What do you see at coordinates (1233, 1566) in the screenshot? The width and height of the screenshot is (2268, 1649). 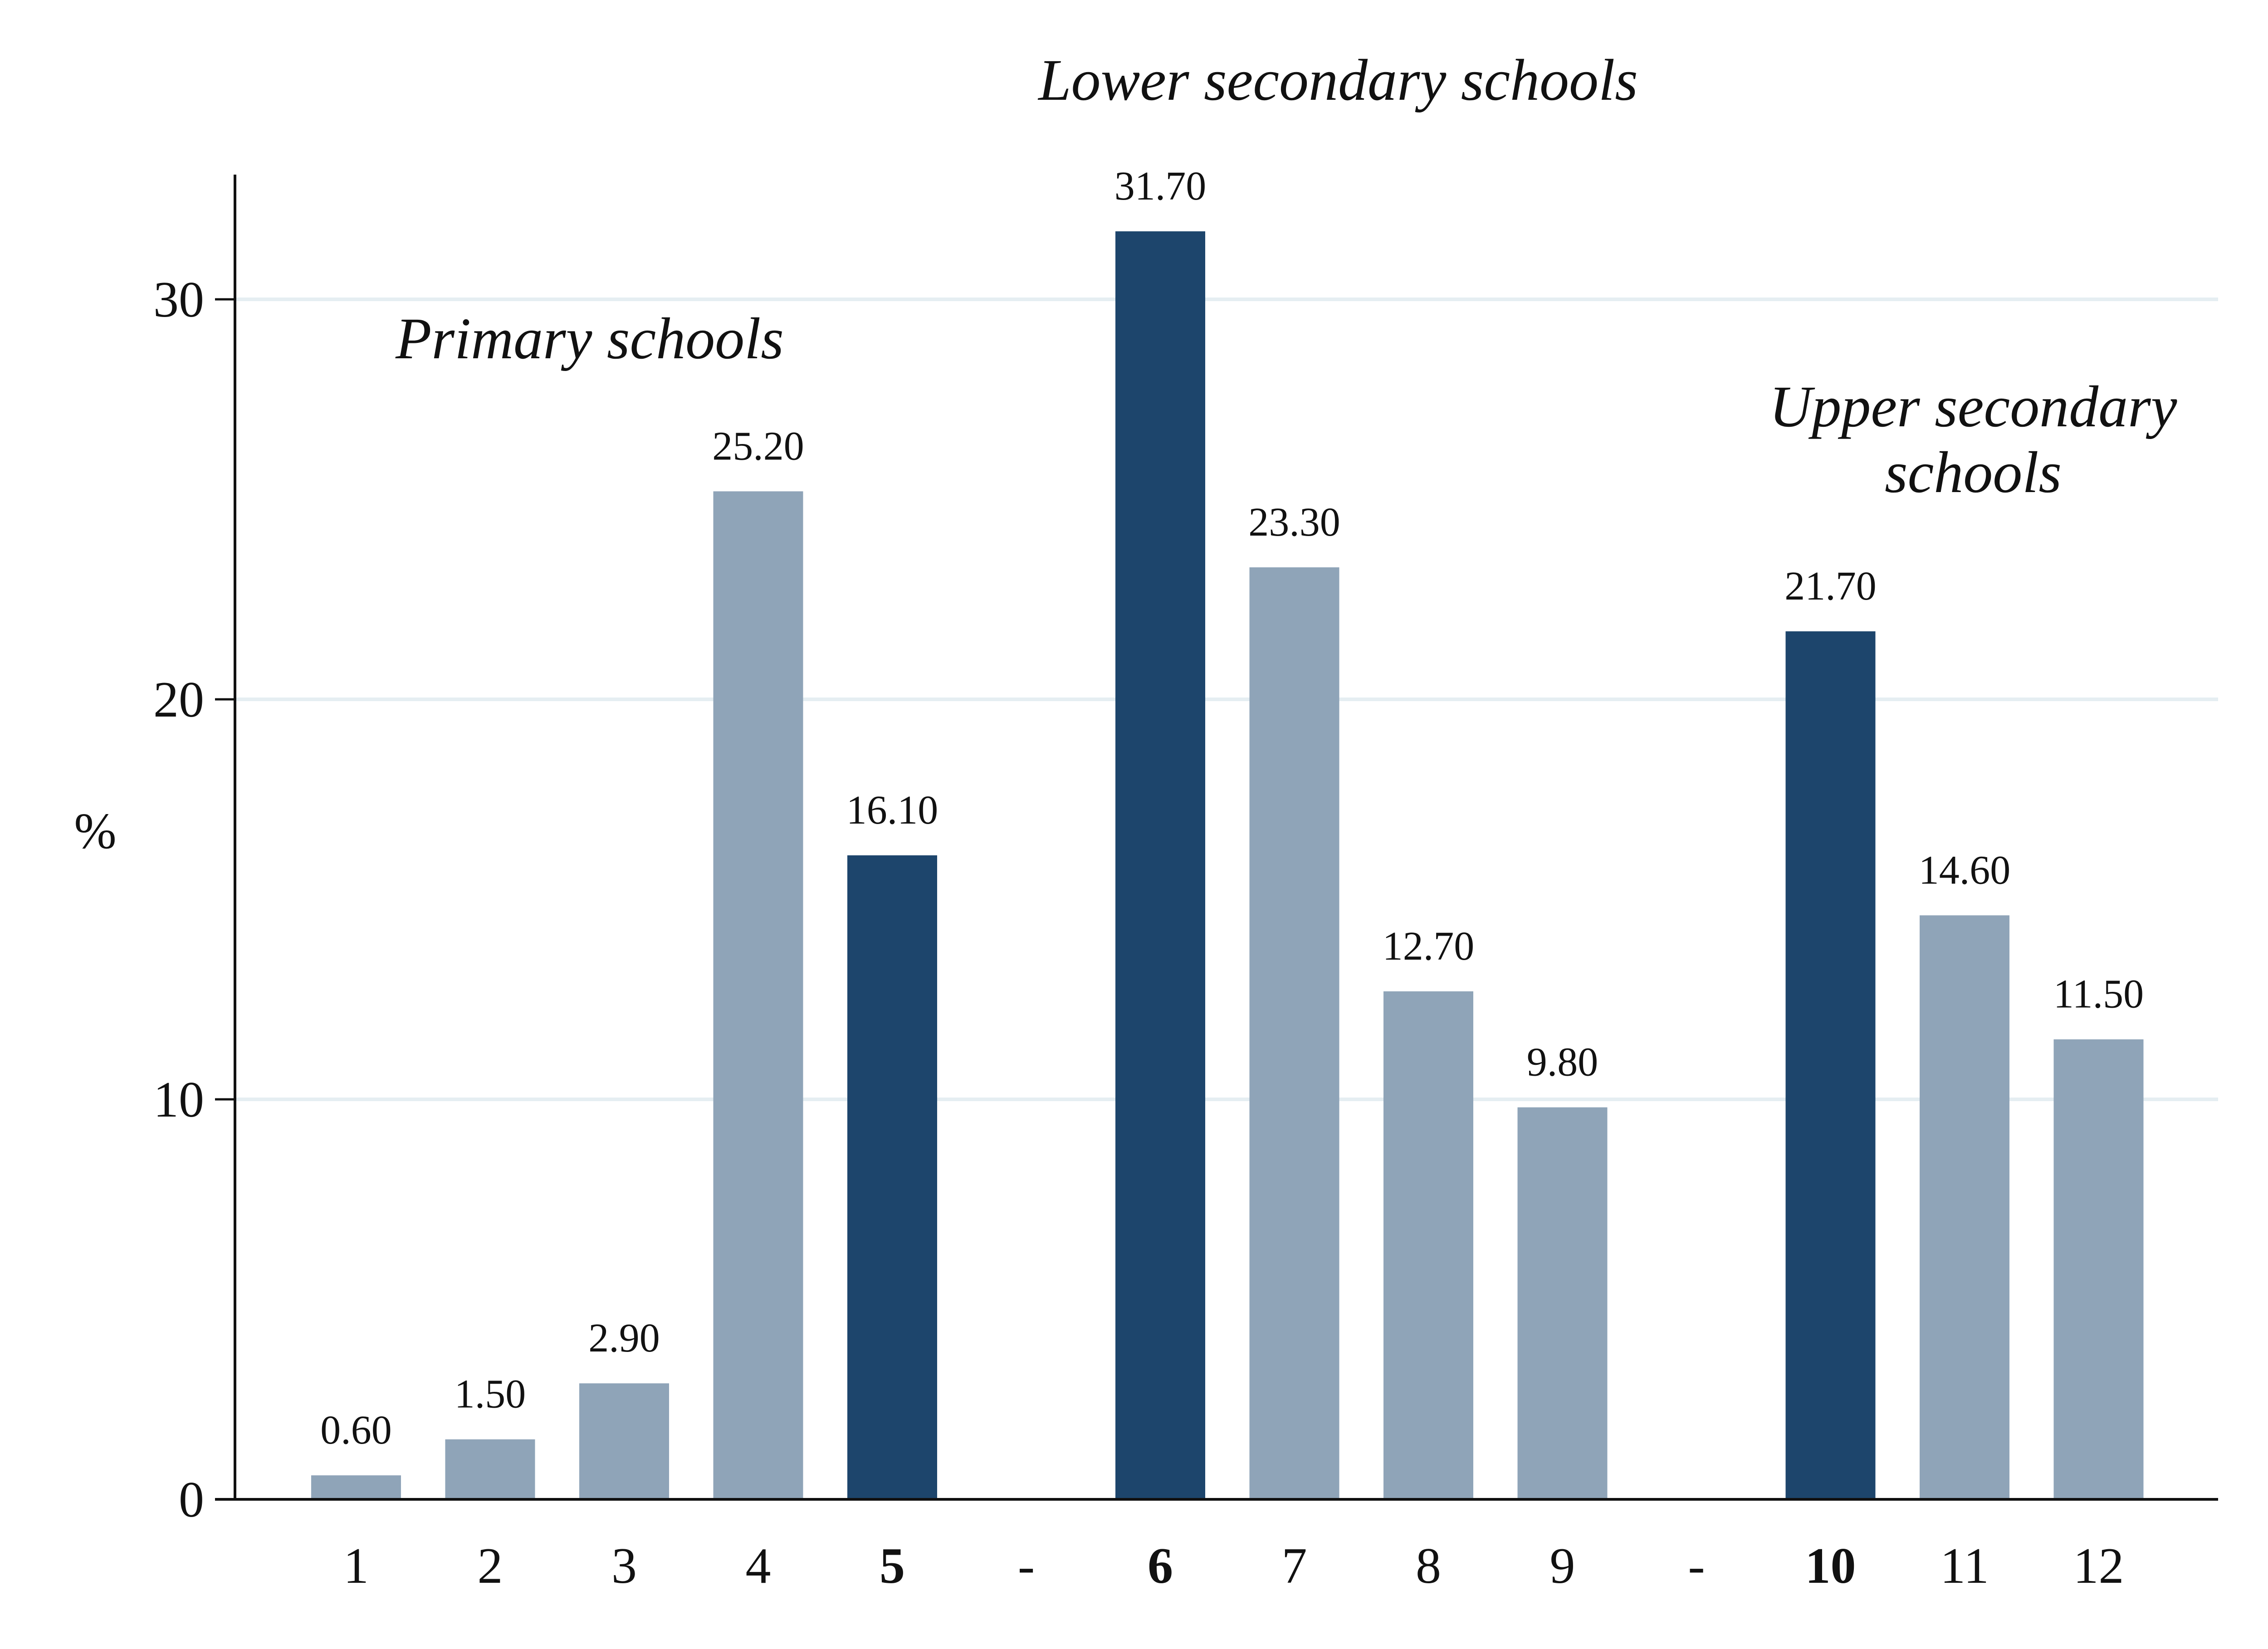 I see `x-tick-labels: 1 2 3 4 5-6 7 8 9-10 11 12` at bounding box center [1233, 1566].